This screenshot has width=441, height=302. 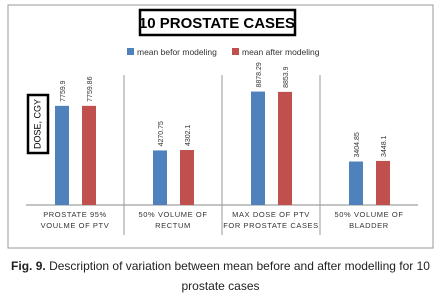 What do you see at coordinates (357, 144) in the screenshot?
I see `value-label: 3404.85` at bounding box center [357, 144].